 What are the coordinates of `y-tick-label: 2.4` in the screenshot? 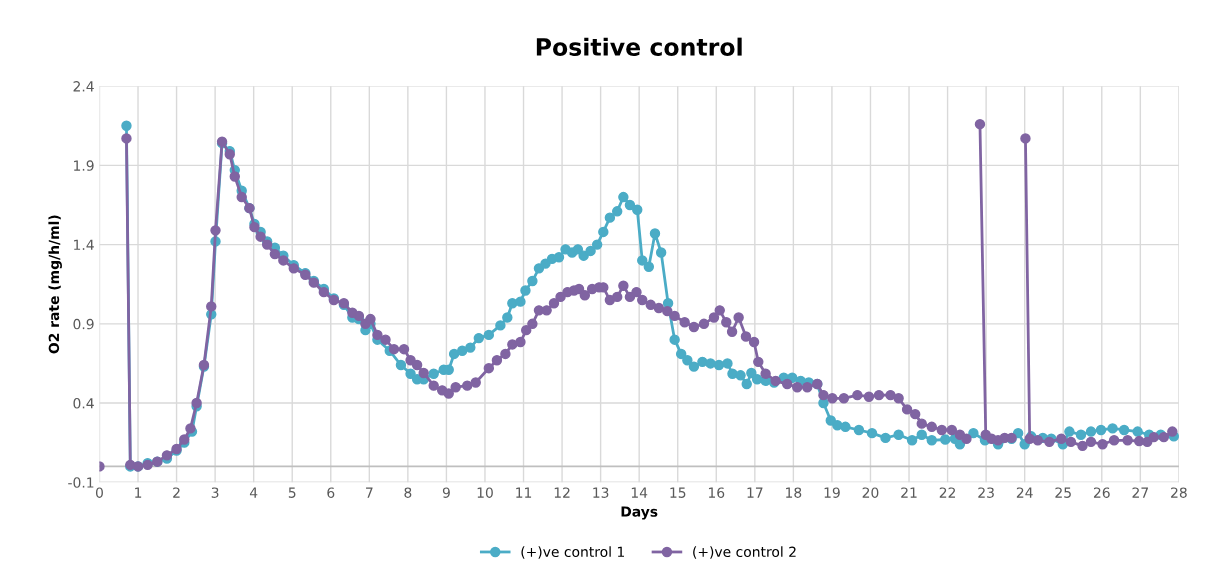 It's located at (83, 86).